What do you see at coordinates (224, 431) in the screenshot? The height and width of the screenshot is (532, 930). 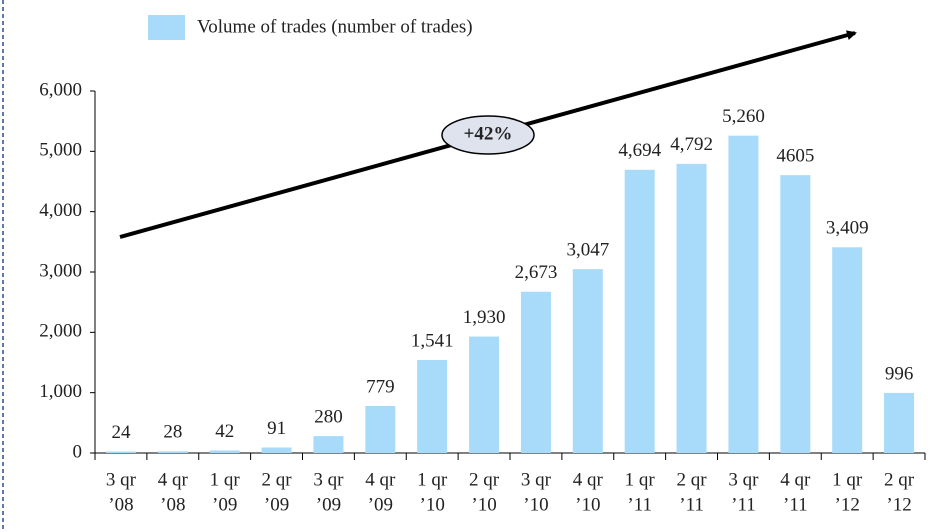 I see `value-label: 42` at bounding box center [224, 431].